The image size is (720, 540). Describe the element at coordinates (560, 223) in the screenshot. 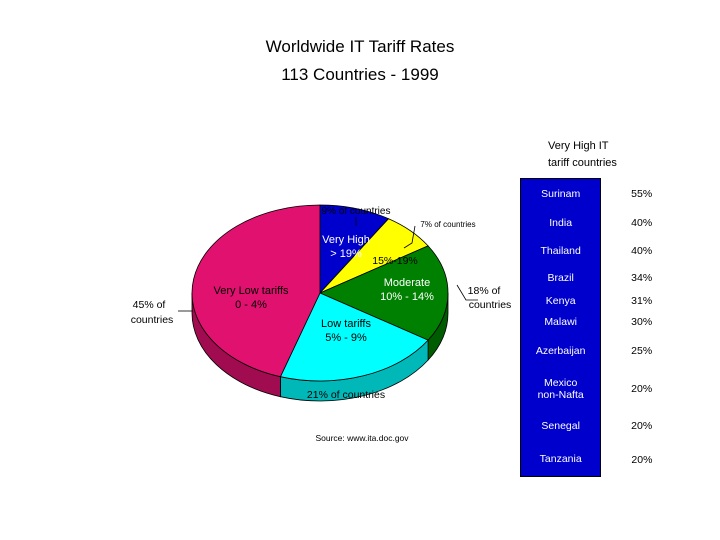

I see `country-cell: India` at that location.